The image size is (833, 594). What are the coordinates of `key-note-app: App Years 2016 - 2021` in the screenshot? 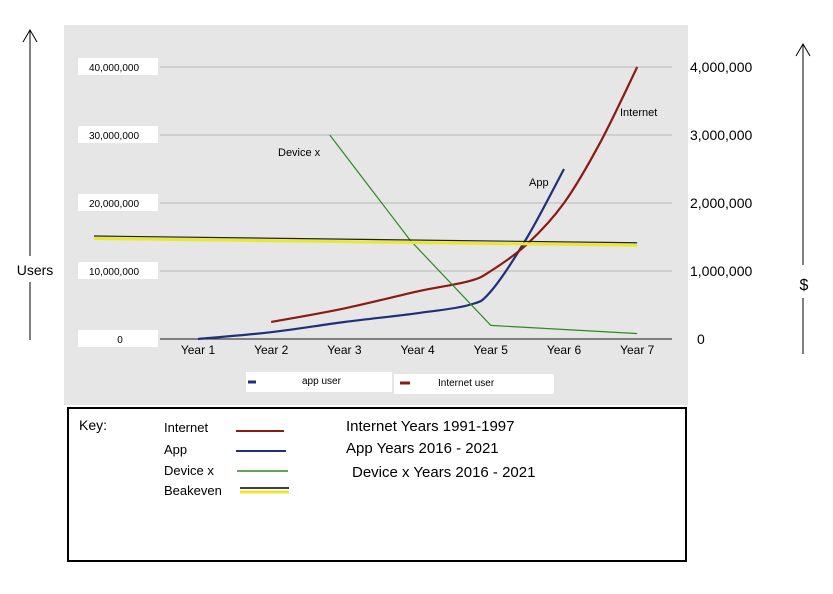 It's located at (422, 448).